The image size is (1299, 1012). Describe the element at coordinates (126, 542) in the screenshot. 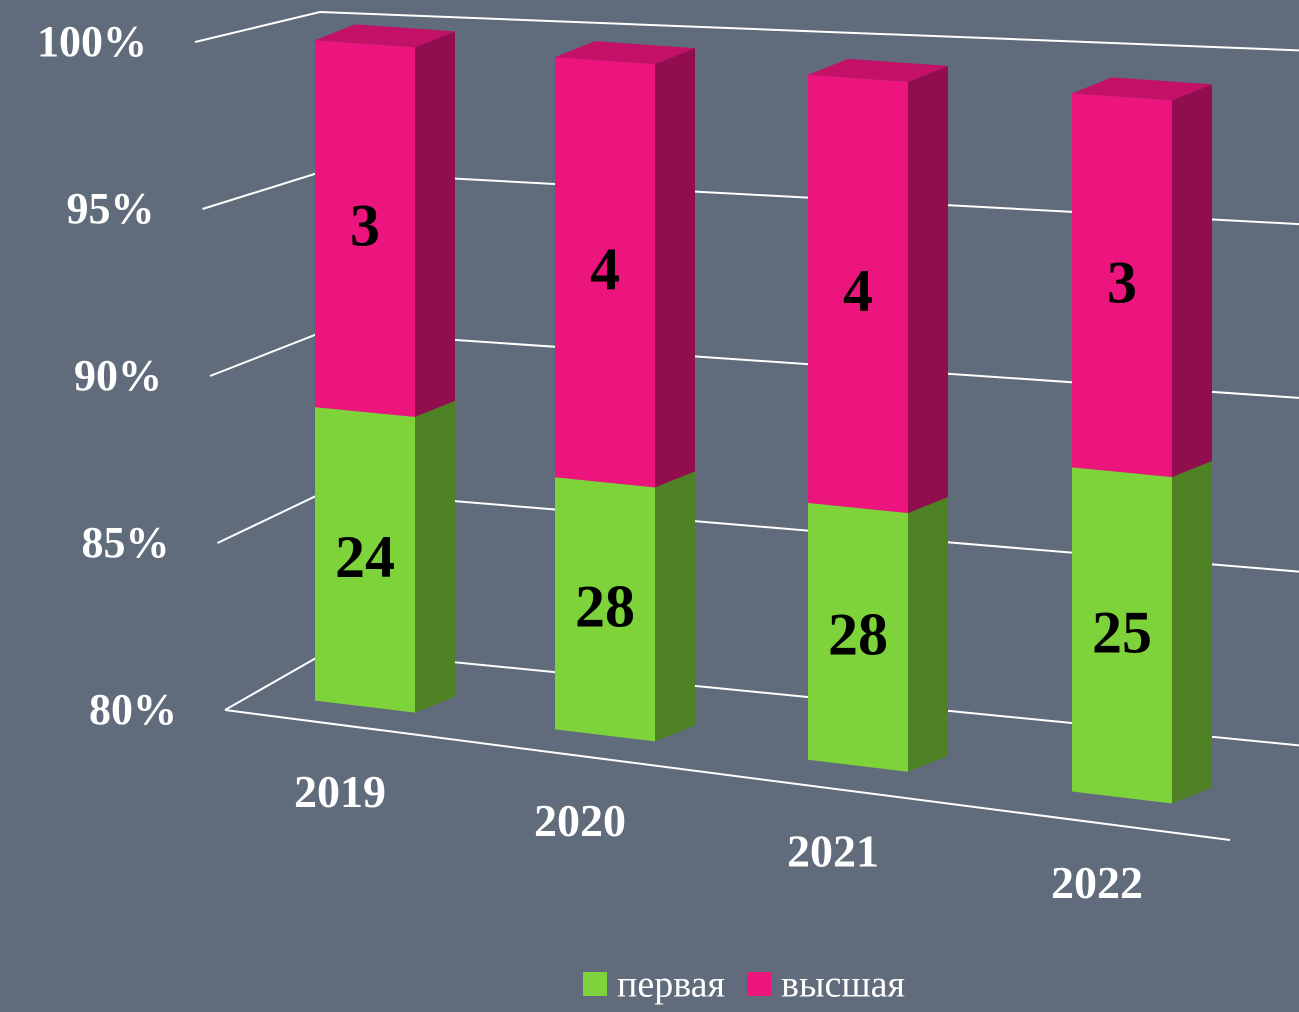

I see `y-tick-label: 85%` at that location.